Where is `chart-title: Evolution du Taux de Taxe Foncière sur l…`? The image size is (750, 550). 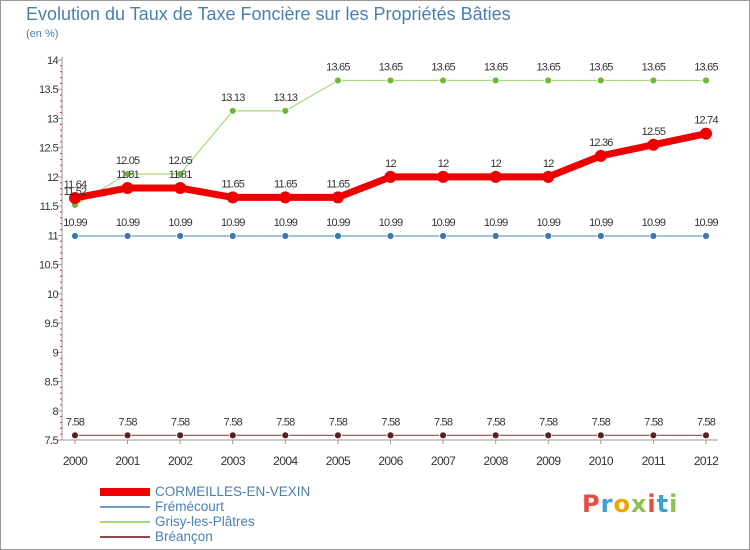 chart-title: Evolution du Taux de Taxe Foncière sur l… is located at coordinates (268, 14).